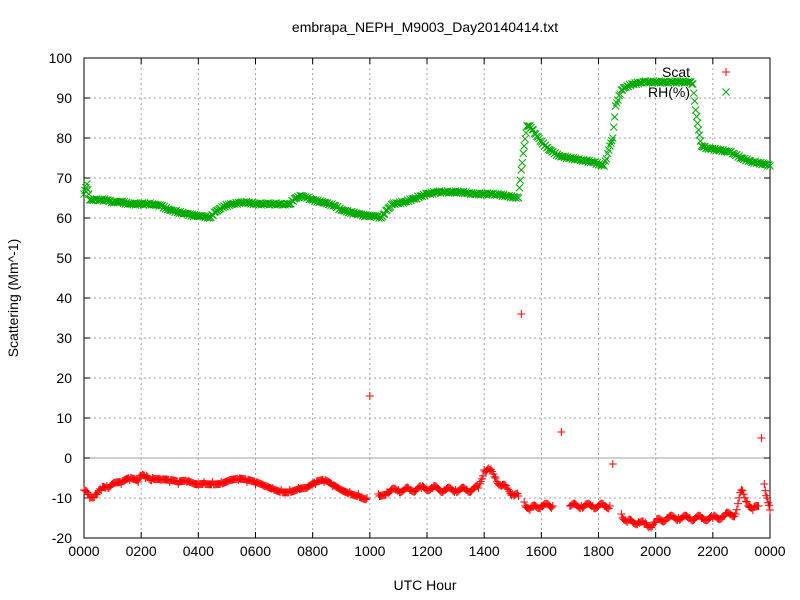 This screenshot has width=800, height=600. What do you see at coordinates (64, 138) in the screenshot?
I see `y-tick-label: 80` at bounding box center [64, 138].